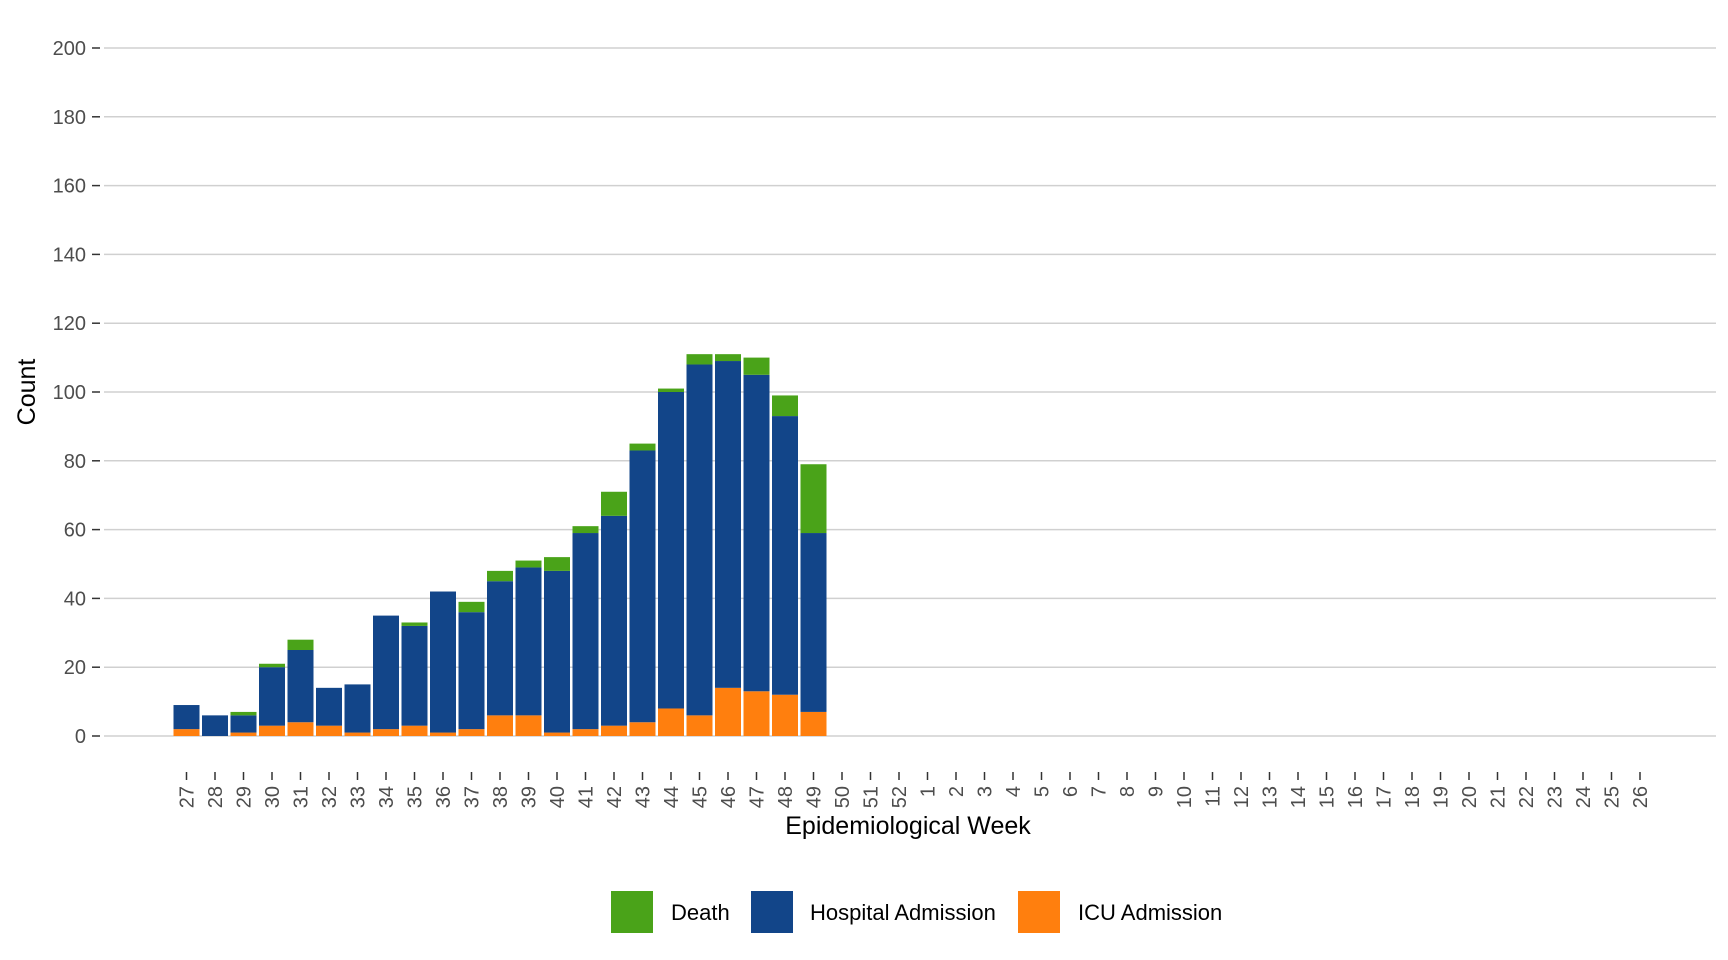  Describe the element at coordinates (729, 797) in the screenshot. I see `x-tick-label: 46` at that location.